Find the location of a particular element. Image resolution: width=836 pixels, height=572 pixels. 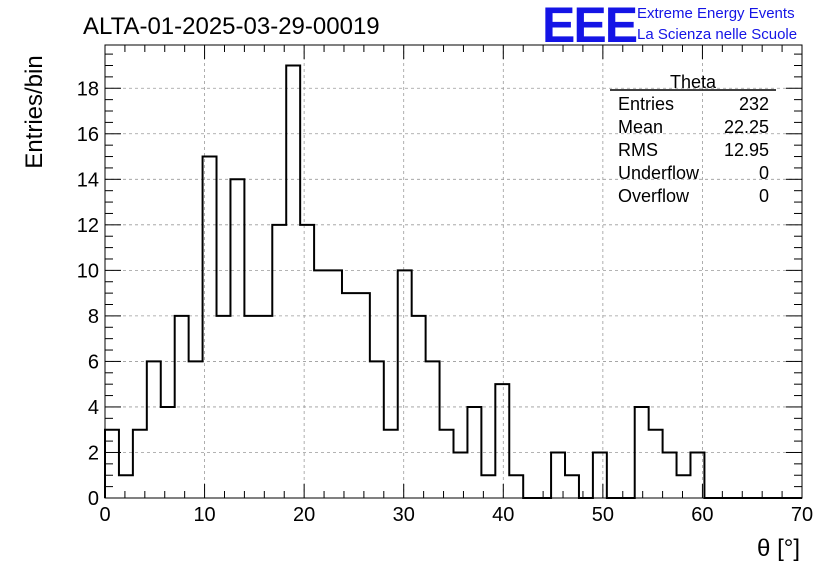

x-axis-title: θ [°] is located at coordinates (778, 548).